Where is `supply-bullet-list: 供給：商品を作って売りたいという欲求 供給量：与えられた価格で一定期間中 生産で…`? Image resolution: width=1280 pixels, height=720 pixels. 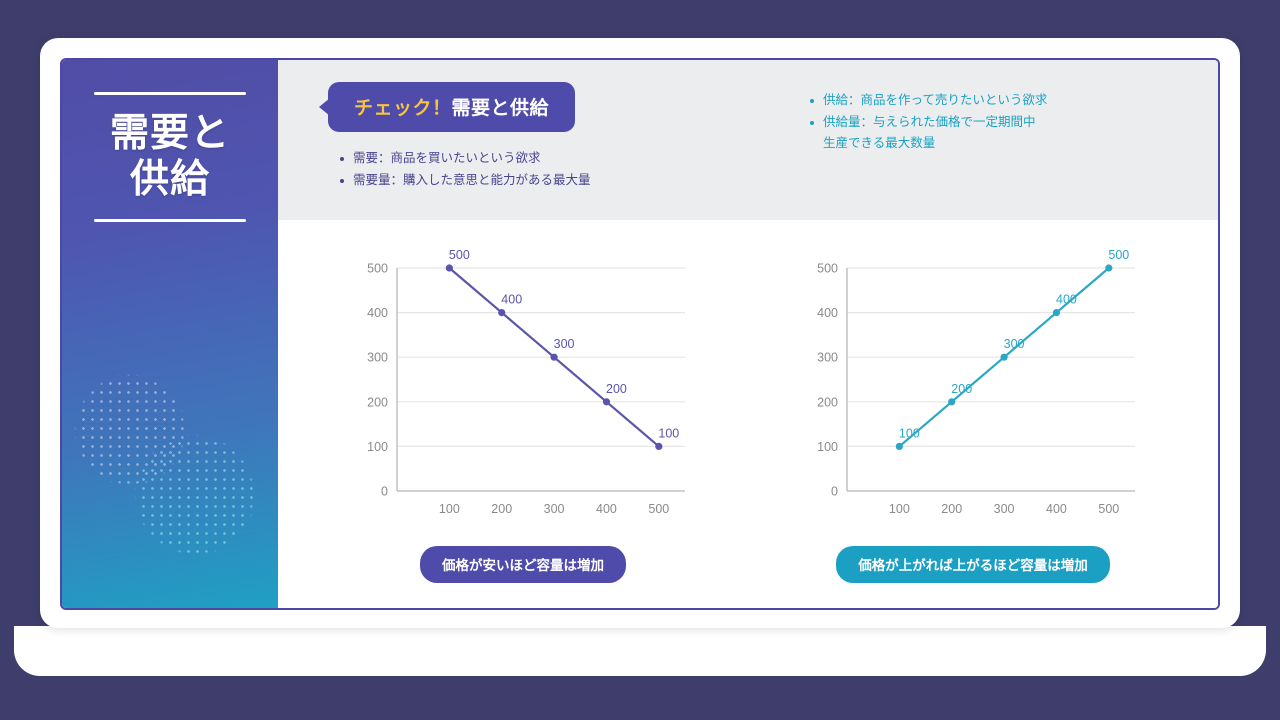
supply-bullet-list: 供給：商品を作って売りたいという欲求 供給量：与えられた価格で一定期間中 生産で… is located at coordinates (1001, 122).